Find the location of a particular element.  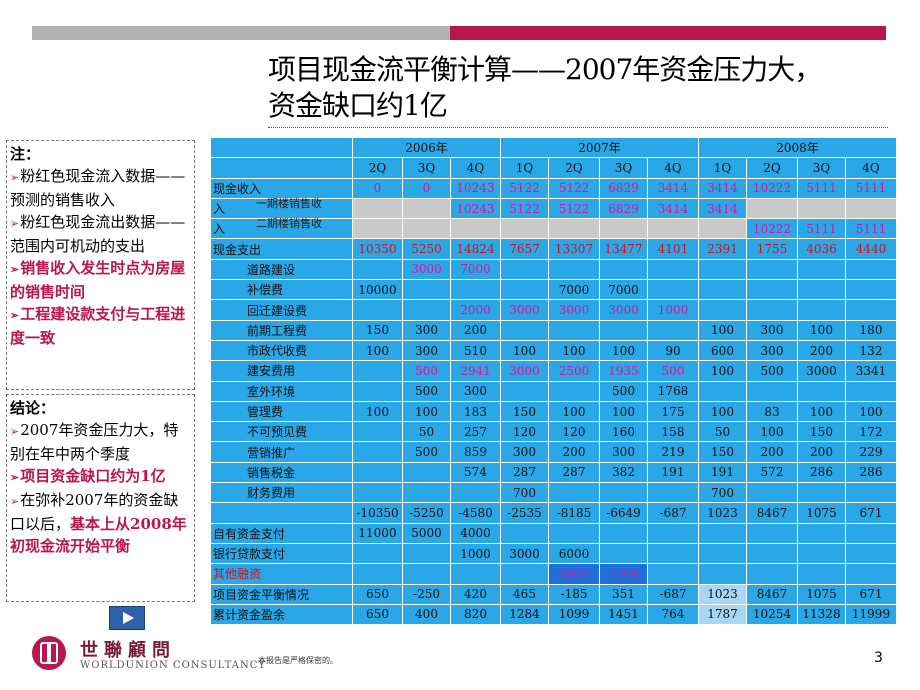

table-cell: 2500 is located at coordinates (574, 371).